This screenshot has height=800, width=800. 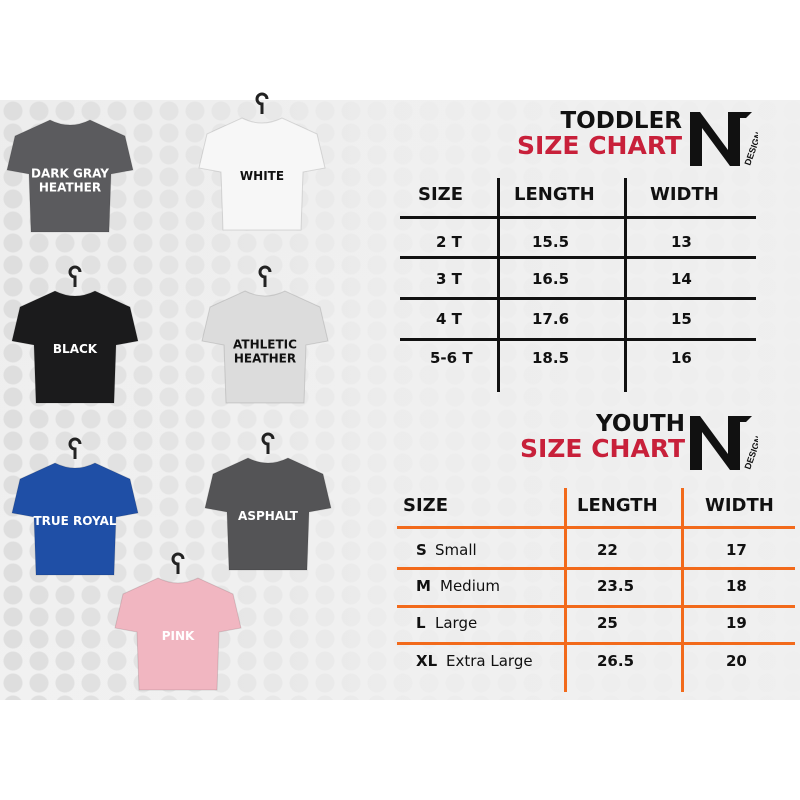 What do you see at coordinates (451, 358) in the screenshot?
I see `size-cell: 5-6 T` at bounding box center [451, 358].